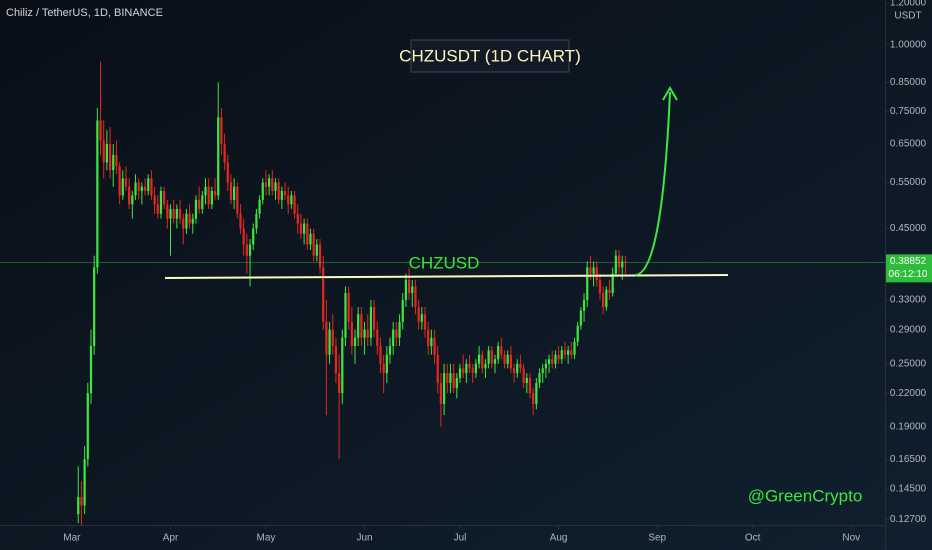 The image size is (932, 550). Describe the element at coordinates (72, 538) in the screenshot. I see `x-tick-label: Mar` at that location.